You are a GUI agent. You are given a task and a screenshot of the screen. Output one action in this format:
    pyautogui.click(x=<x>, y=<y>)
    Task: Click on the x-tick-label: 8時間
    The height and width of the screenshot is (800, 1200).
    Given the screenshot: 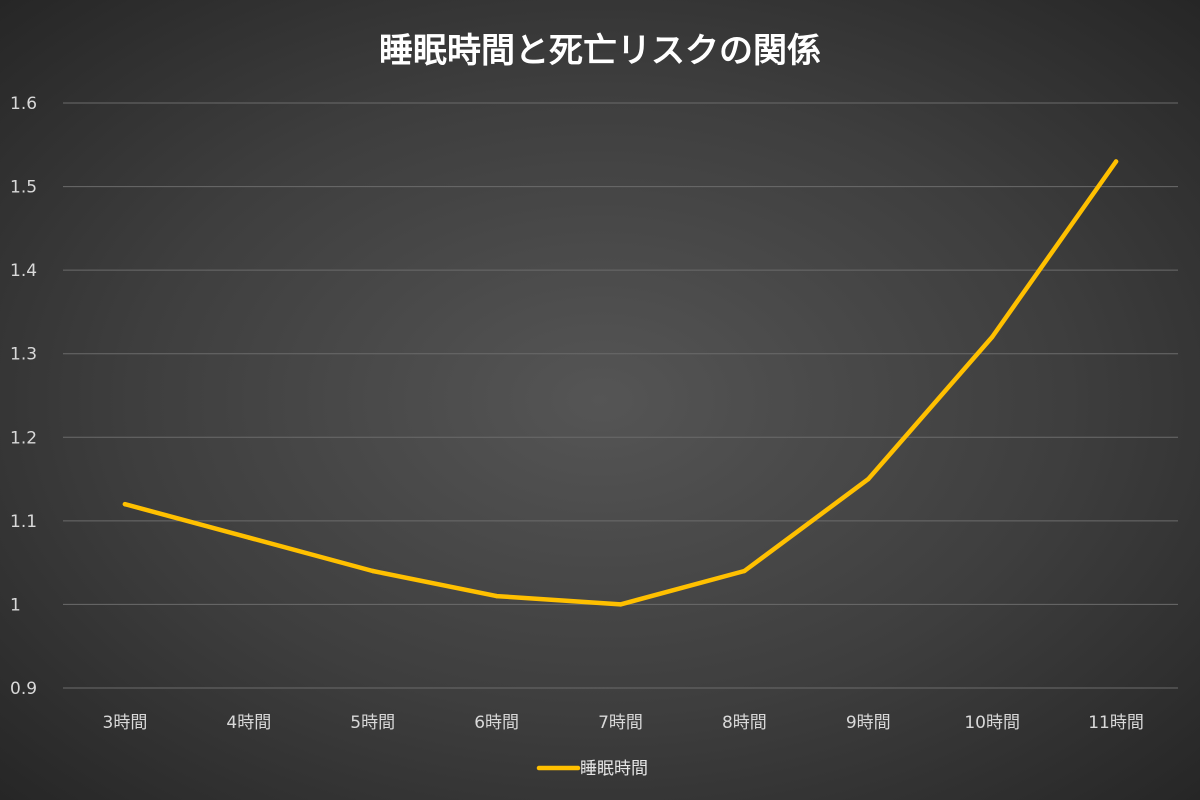 What is the action you would take?
    pyautogui.click(x=744, y=723)
    